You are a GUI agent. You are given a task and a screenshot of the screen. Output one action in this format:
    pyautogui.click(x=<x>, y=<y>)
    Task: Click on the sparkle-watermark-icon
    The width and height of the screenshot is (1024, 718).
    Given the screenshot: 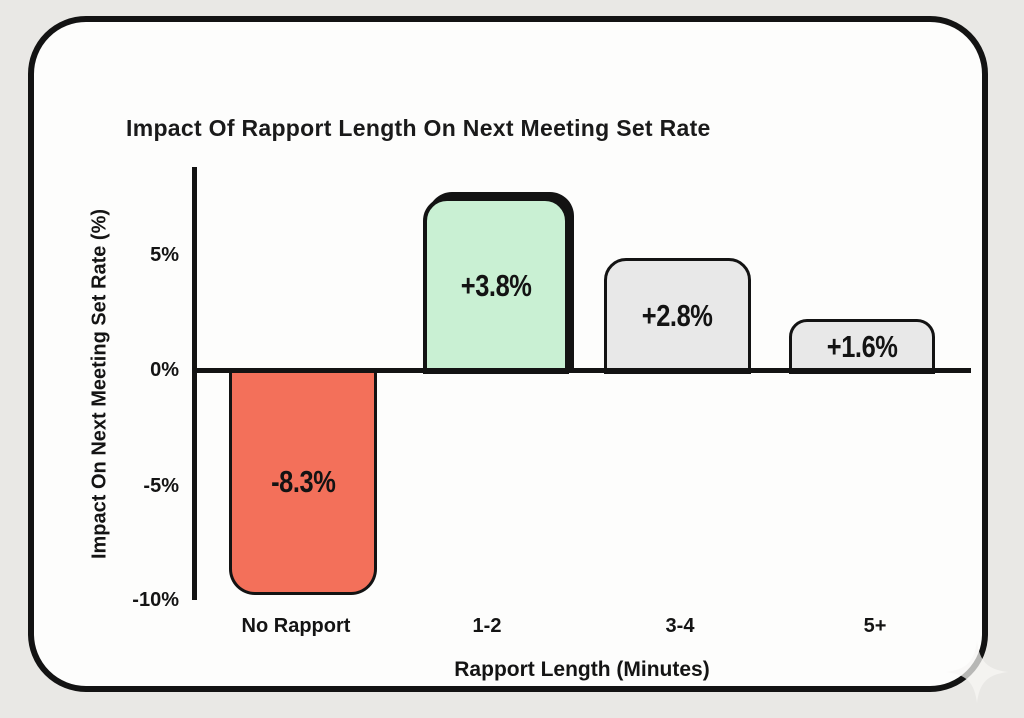 What is the action you would take?
    pyautogui.click(x=977, y=672)
    